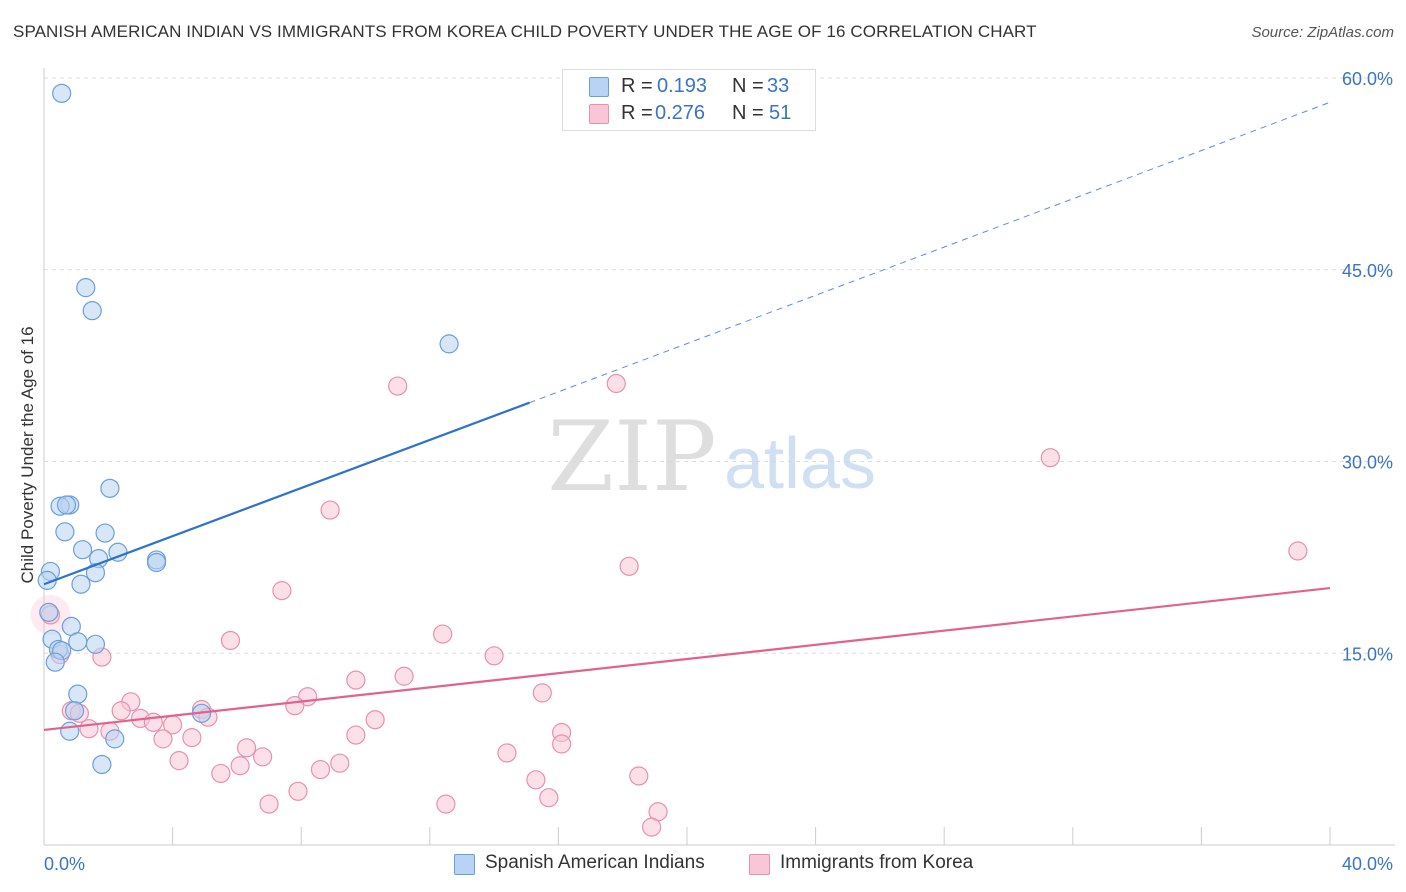  Describe the element at coordinates (759, 864) in the screenshot. I see `bottom-legend-swatch-pink` at that location.